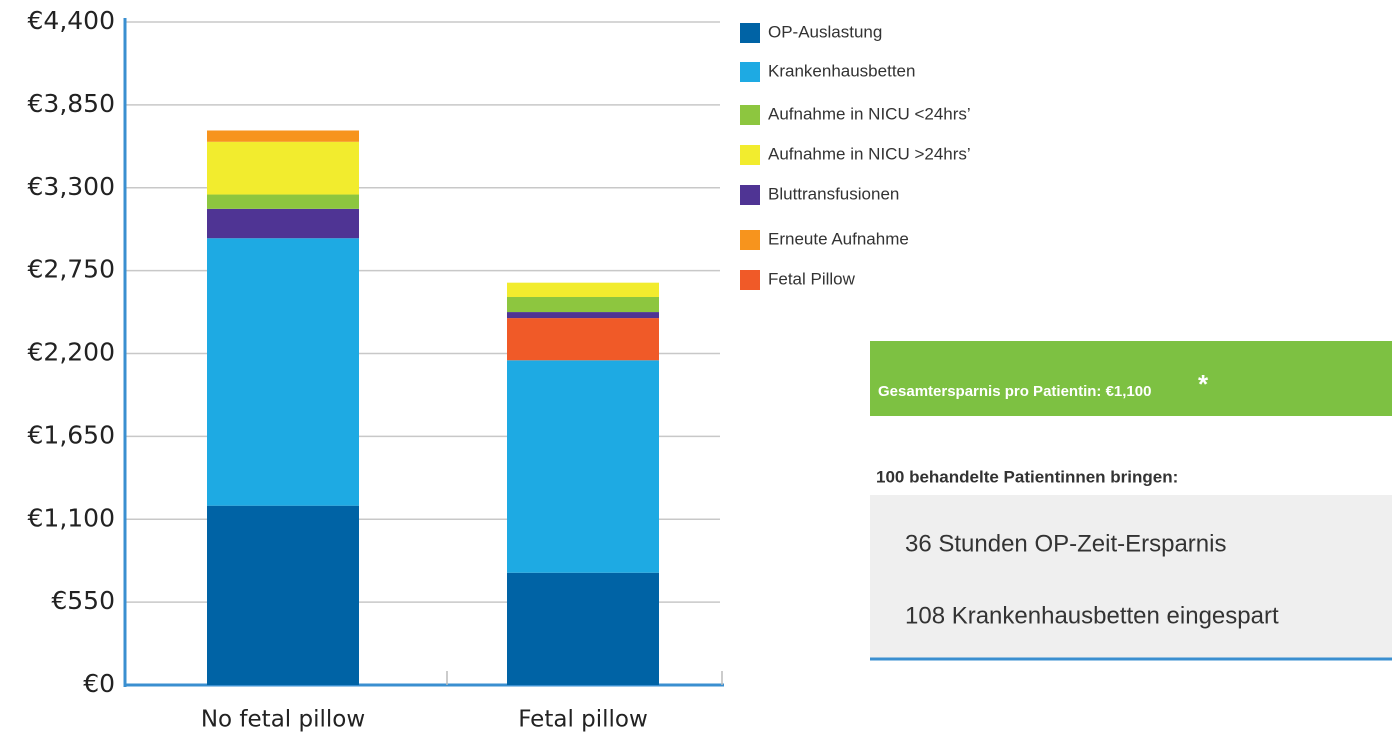 The width and height of the screenshot is (1397, 734). What do you see at coordinates (838, 238) in the screenshot?
I see `legend-label: Erneute Aufnahme` at bounding box center [838, 238].